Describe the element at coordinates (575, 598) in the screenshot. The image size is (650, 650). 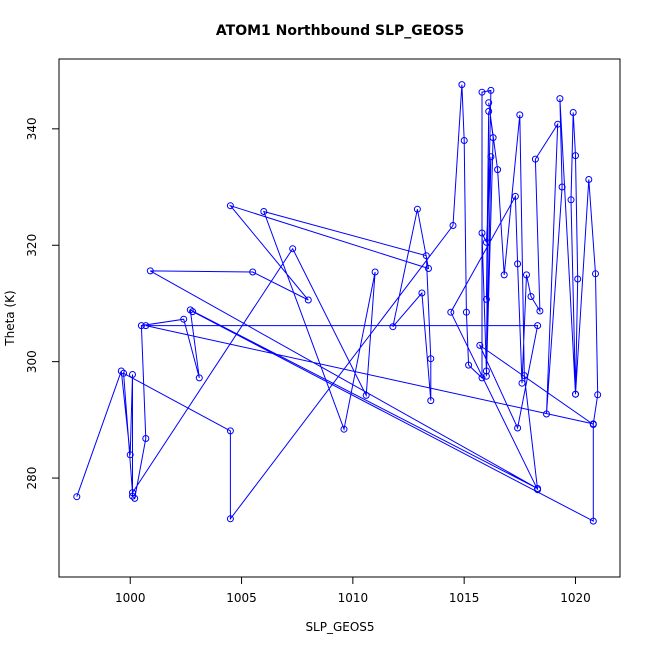
I see `x-tick-label: 1020` at that location.